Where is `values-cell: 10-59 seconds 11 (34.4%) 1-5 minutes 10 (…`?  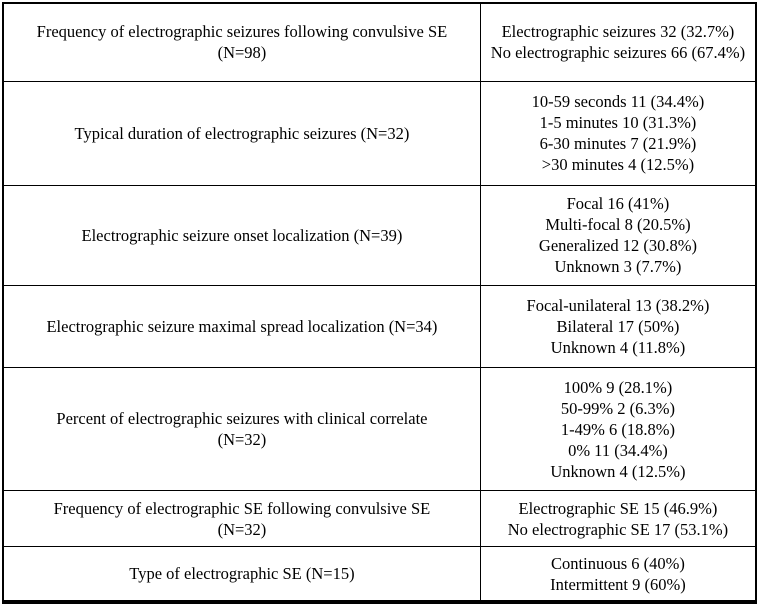 values-cell: 10-59 seconds 11 (34.4%) 1-5 minutes 10 (… is located at coordinates (618, 133).